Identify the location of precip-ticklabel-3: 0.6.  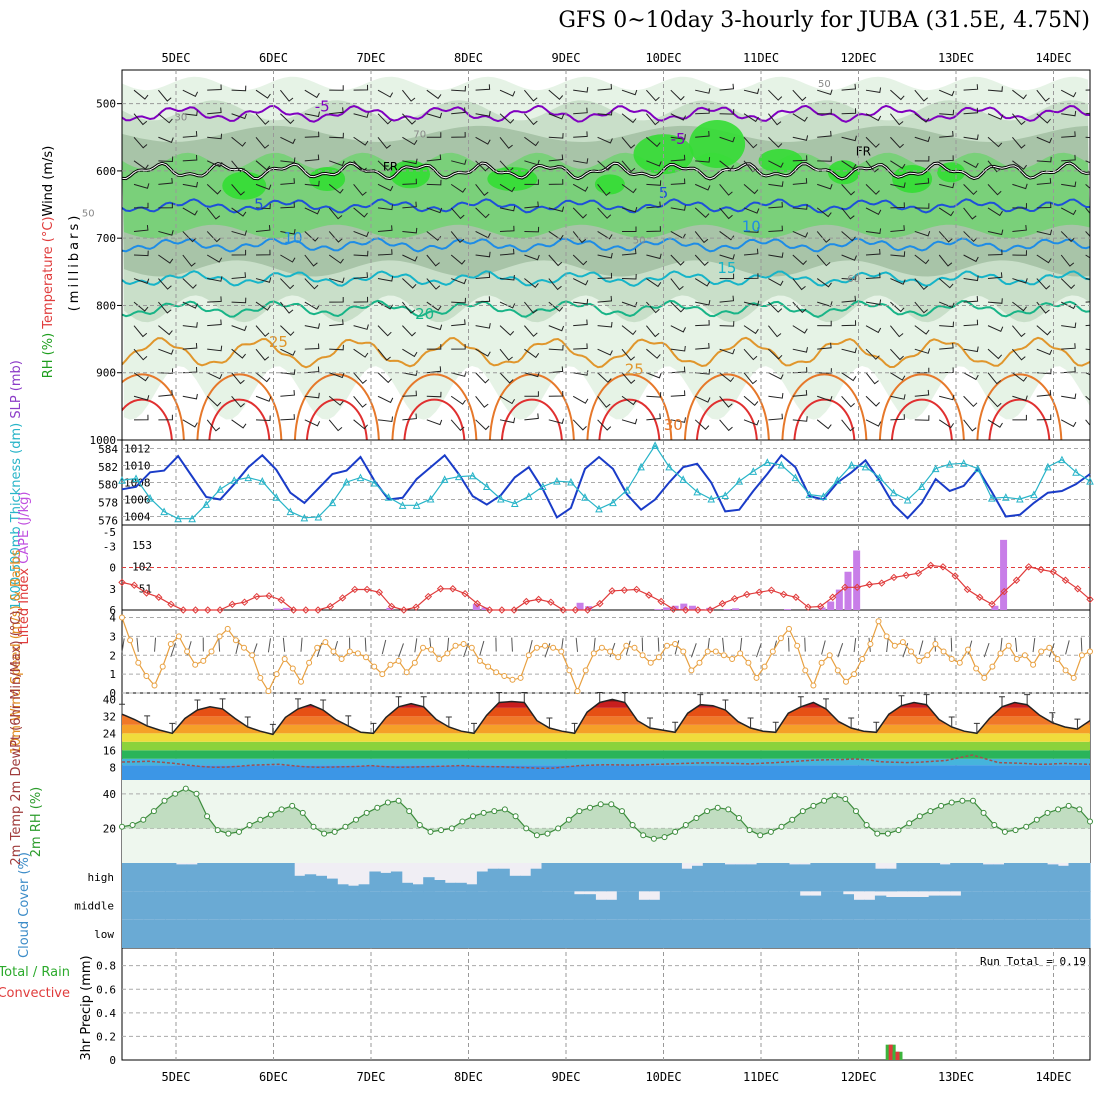
(106, 989).